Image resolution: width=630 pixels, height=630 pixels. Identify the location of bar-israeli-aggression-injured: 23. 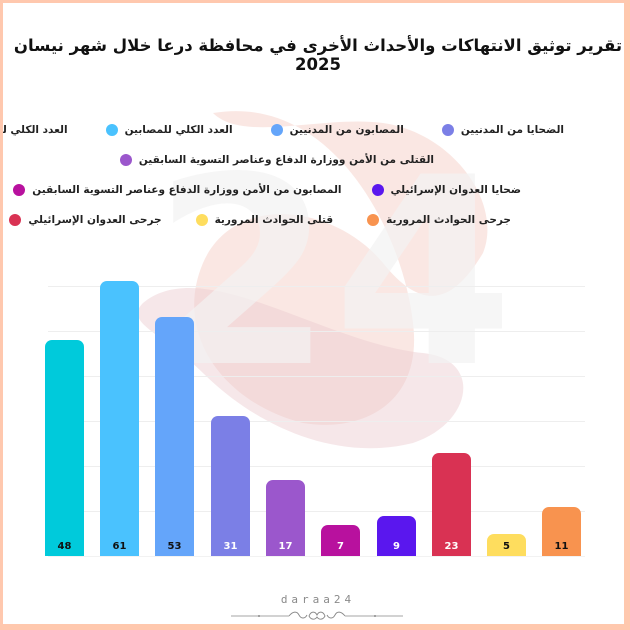
(451, 504).